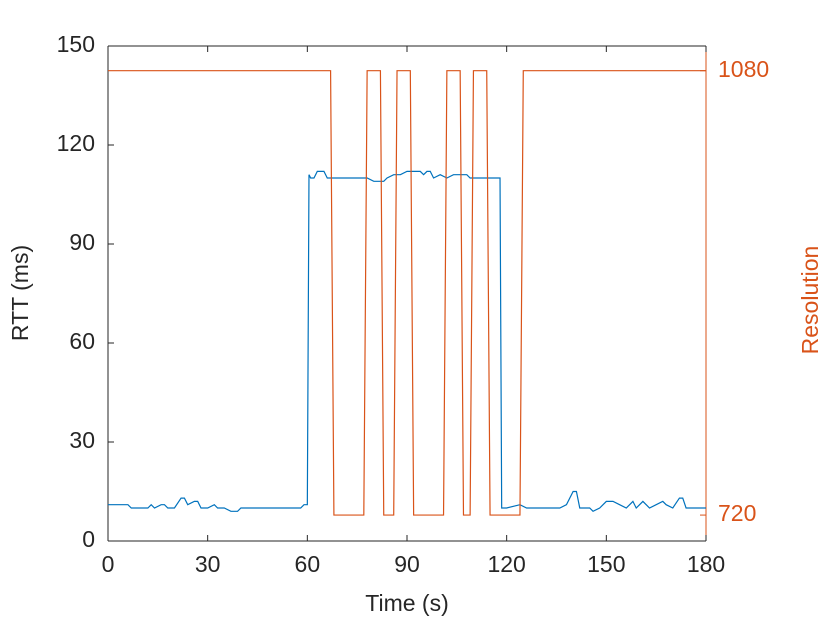  Describe the element at coordinates (20, 293) in the screenshot. I see `y-axis-title: RTT (ms)` at that location.